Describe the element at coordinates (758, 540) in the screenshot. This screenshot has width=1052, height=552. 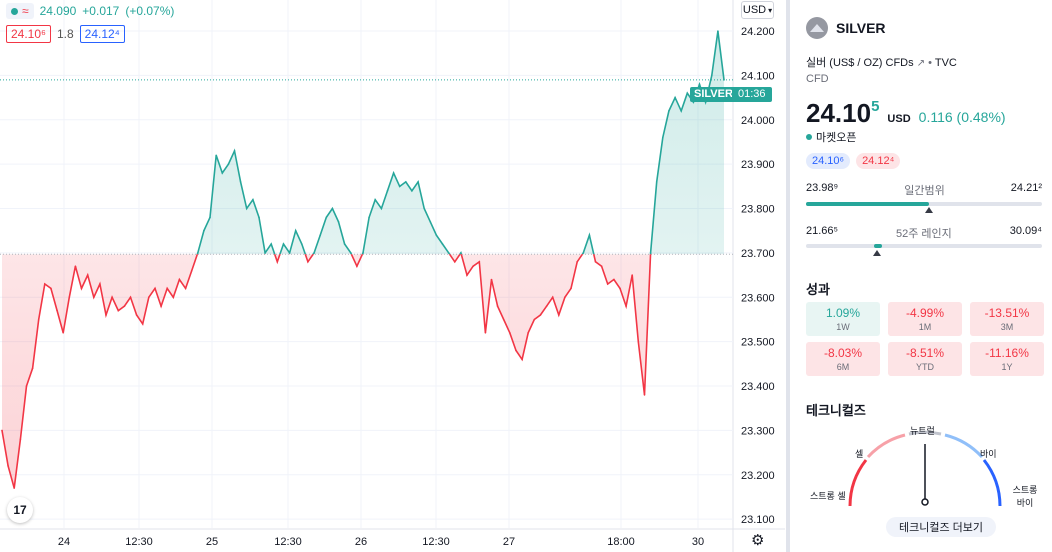
I see `gear-icon: ⚙` at that location.